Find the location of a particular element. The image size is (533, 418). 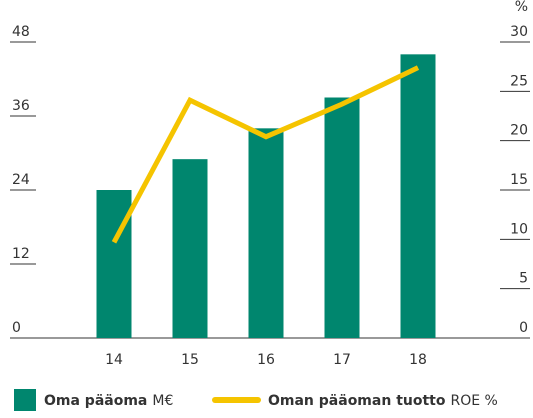

y-tick-label: 48 is located at coordinates (21, 32).